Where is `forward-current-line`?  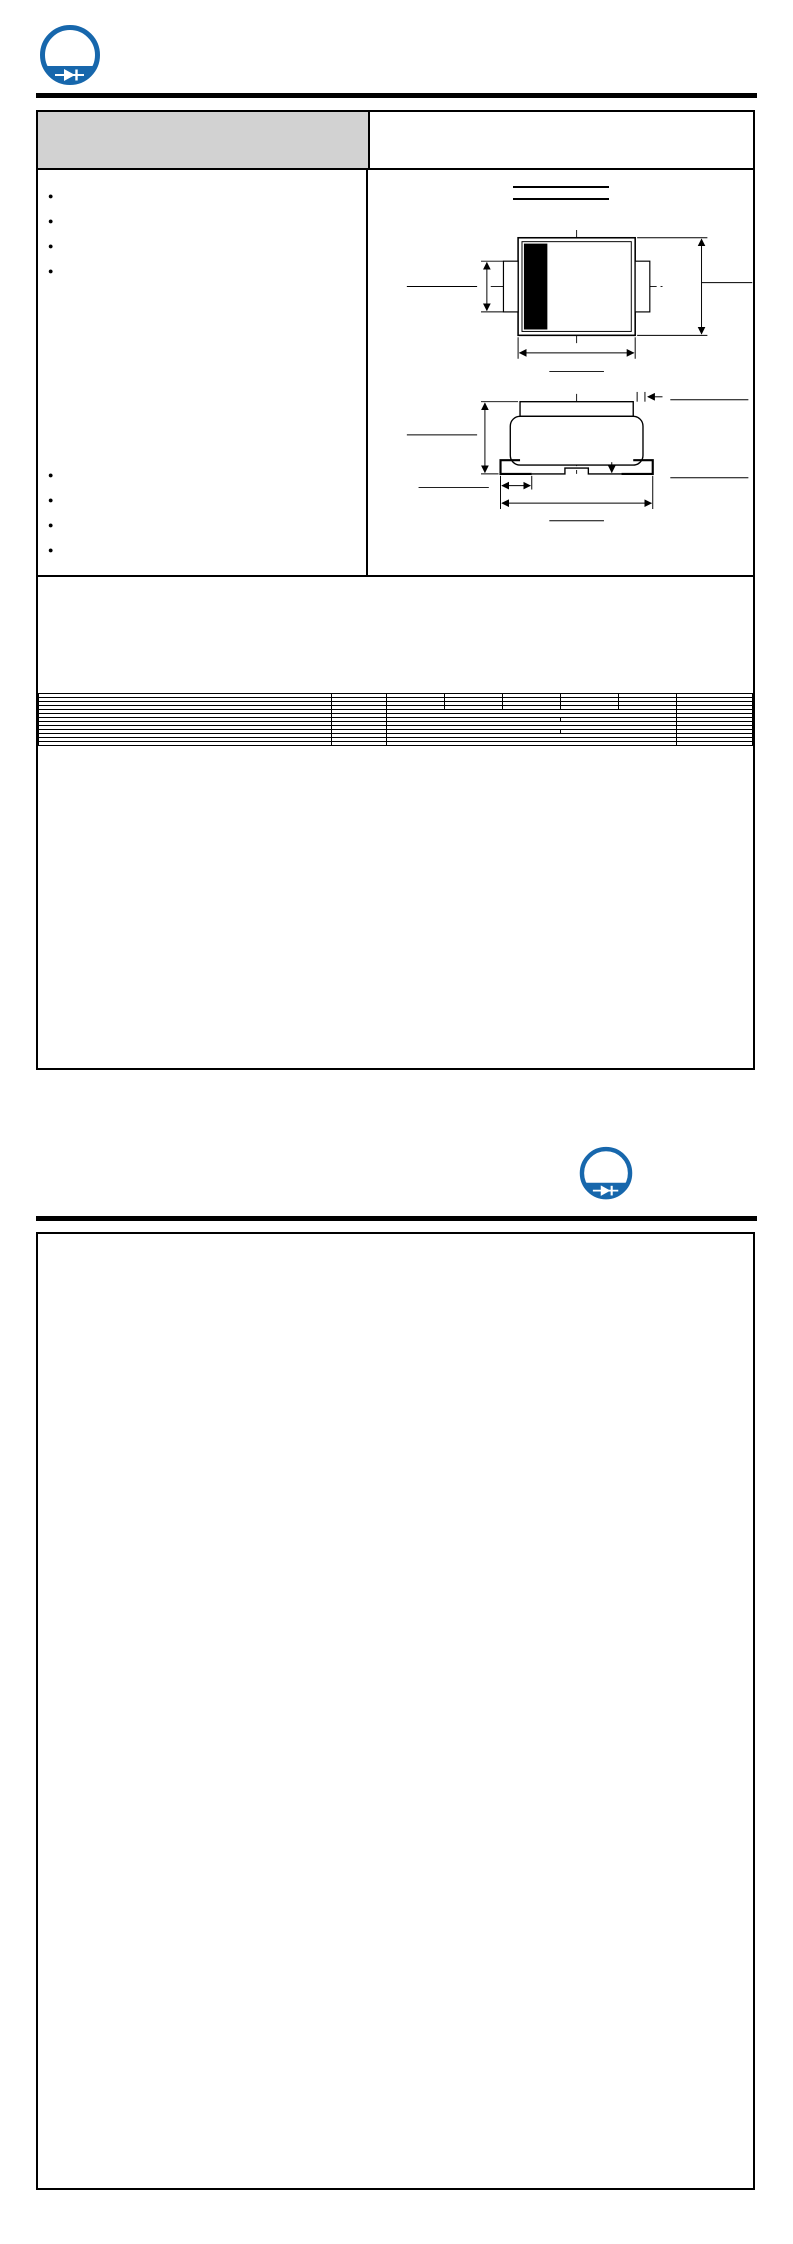
forward-current-line is located at coordinates (574, 153).